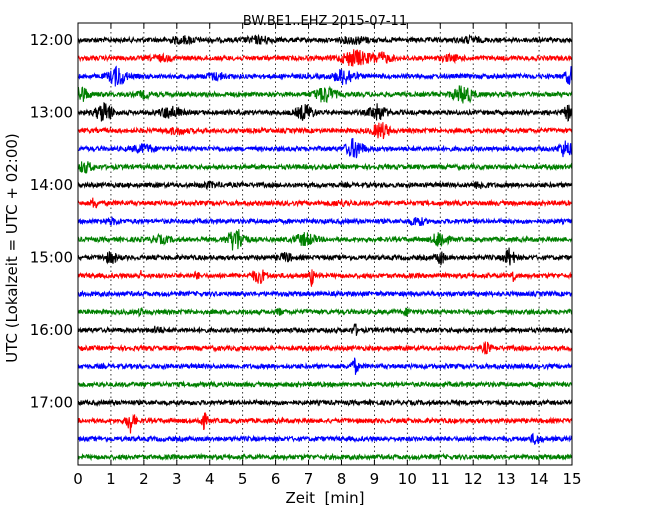 The width and height of the screenshot is (650, 524). I want to click on x-tick-label-14: 14, so click(539, 479).